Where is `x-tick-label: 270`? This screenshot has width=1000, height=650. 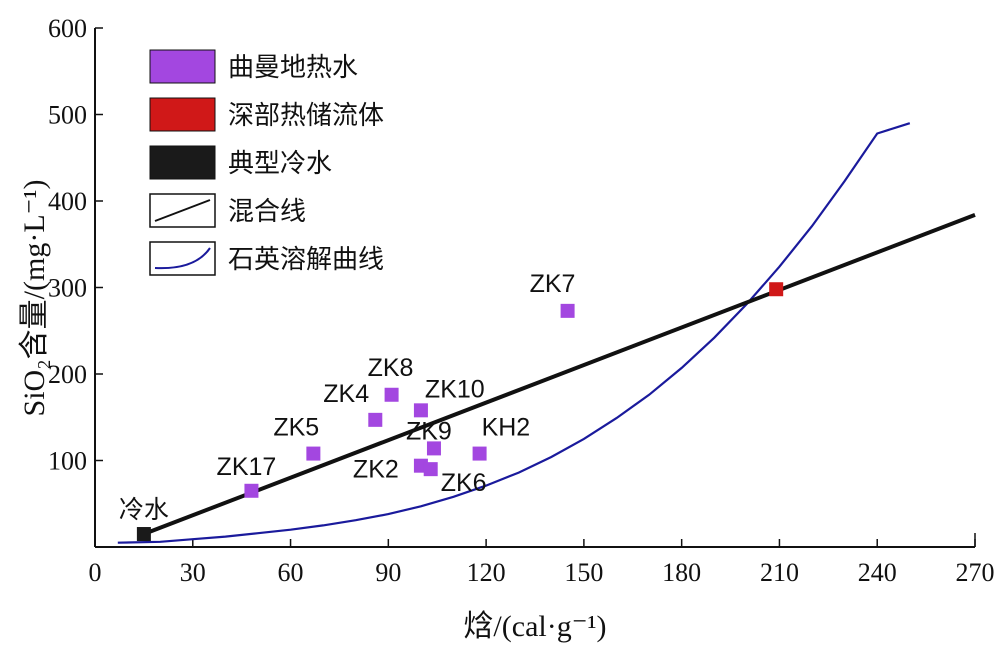 x-tick-label: 270 is located at coordinates (975, 572).